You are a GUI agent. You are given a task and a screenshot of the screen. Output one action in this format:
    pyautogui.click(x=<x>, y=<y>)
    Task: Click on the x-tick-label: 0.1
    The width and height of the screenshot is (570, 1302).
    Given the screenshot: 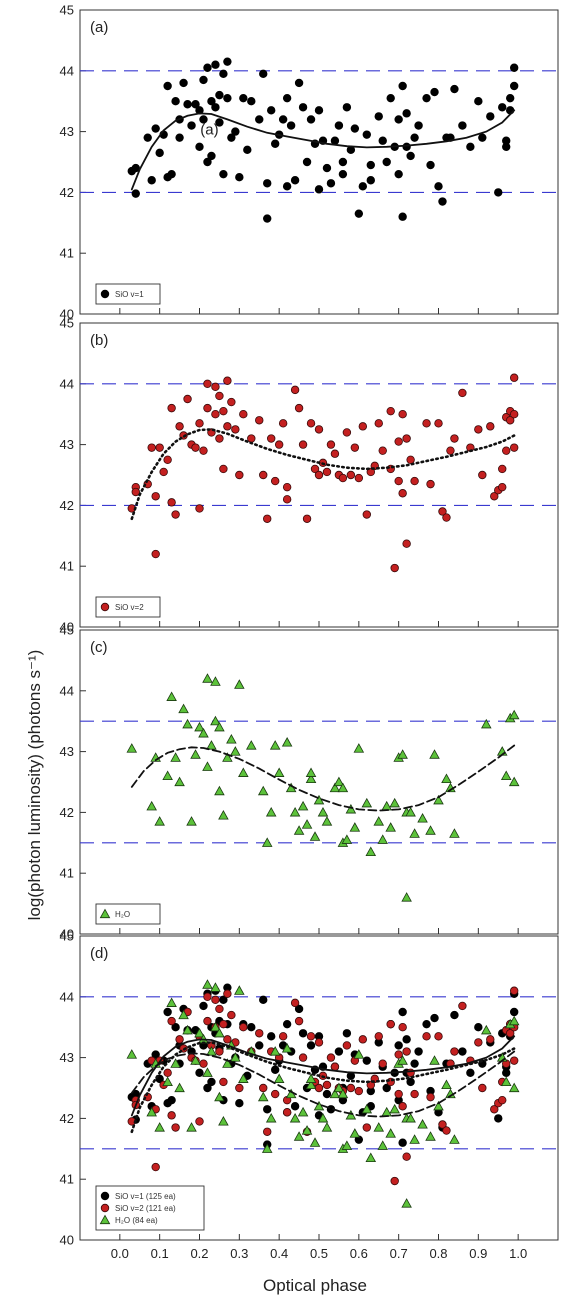 What is the action you would take?
    pyautogui.click(x=160, y=1253)
    